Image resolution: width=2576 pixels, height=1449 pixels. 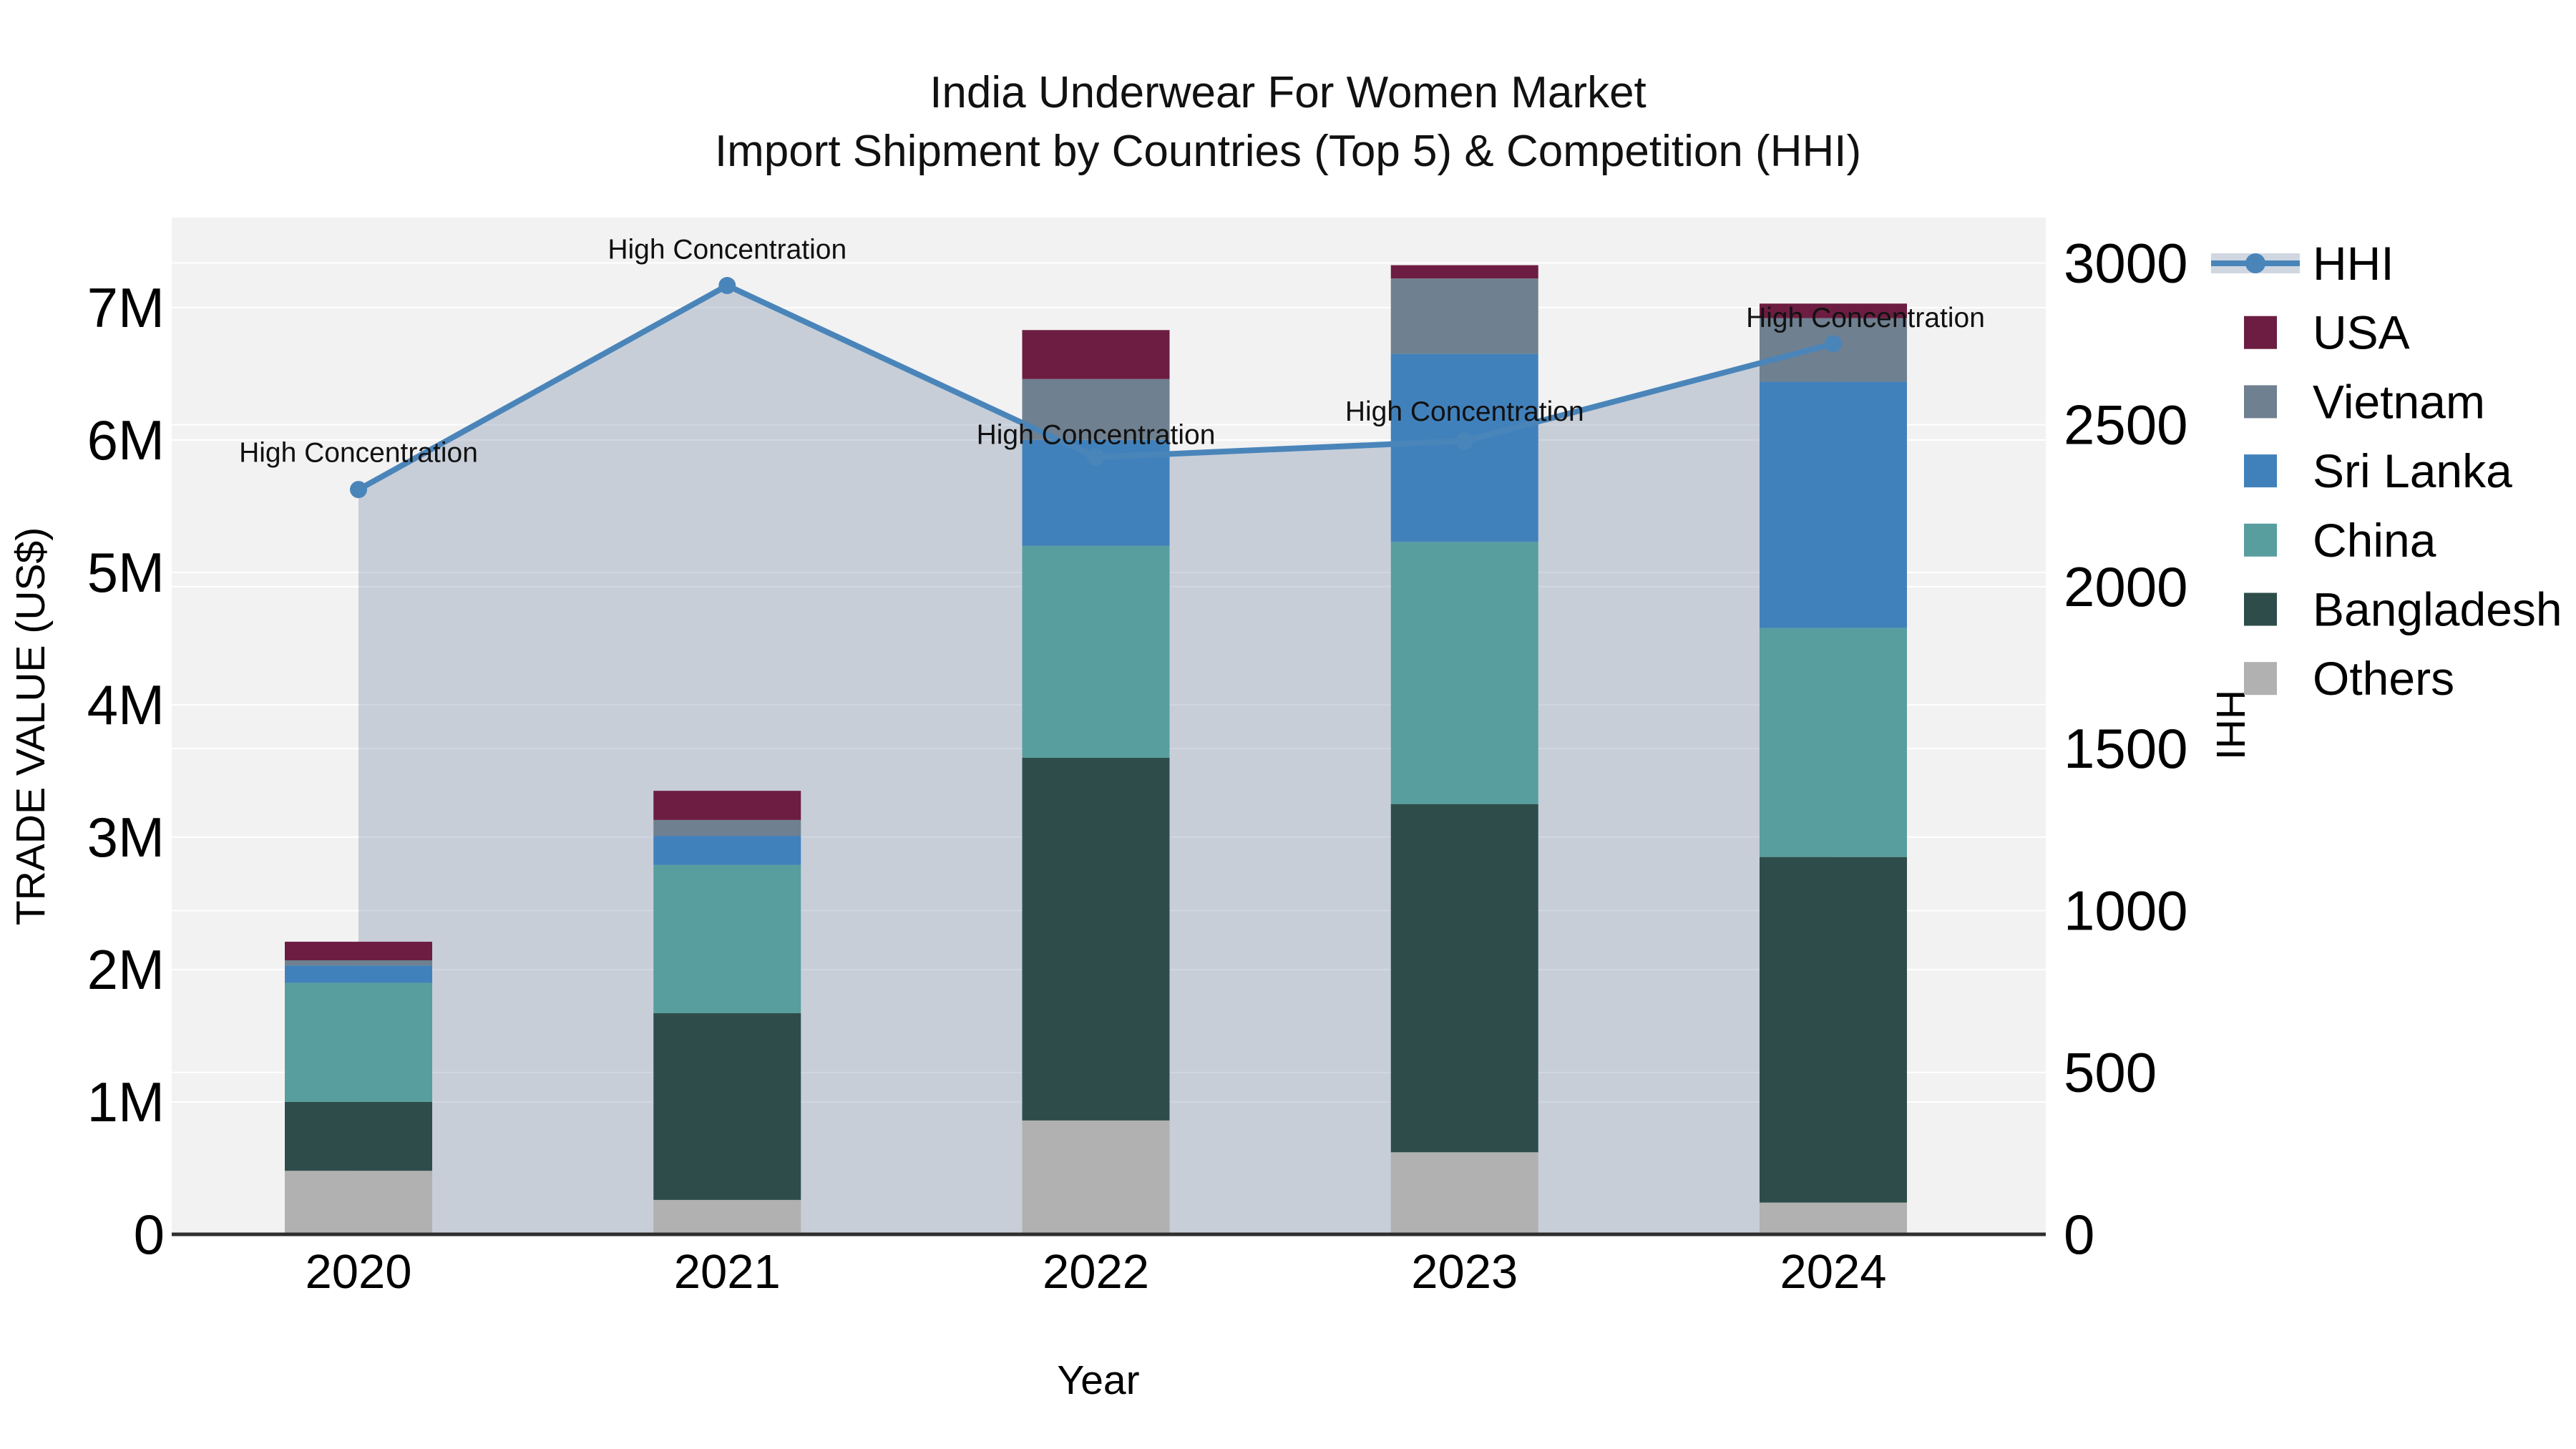 I want to click on y-left-tick-6M: 6M, so click(x=126, y=440).